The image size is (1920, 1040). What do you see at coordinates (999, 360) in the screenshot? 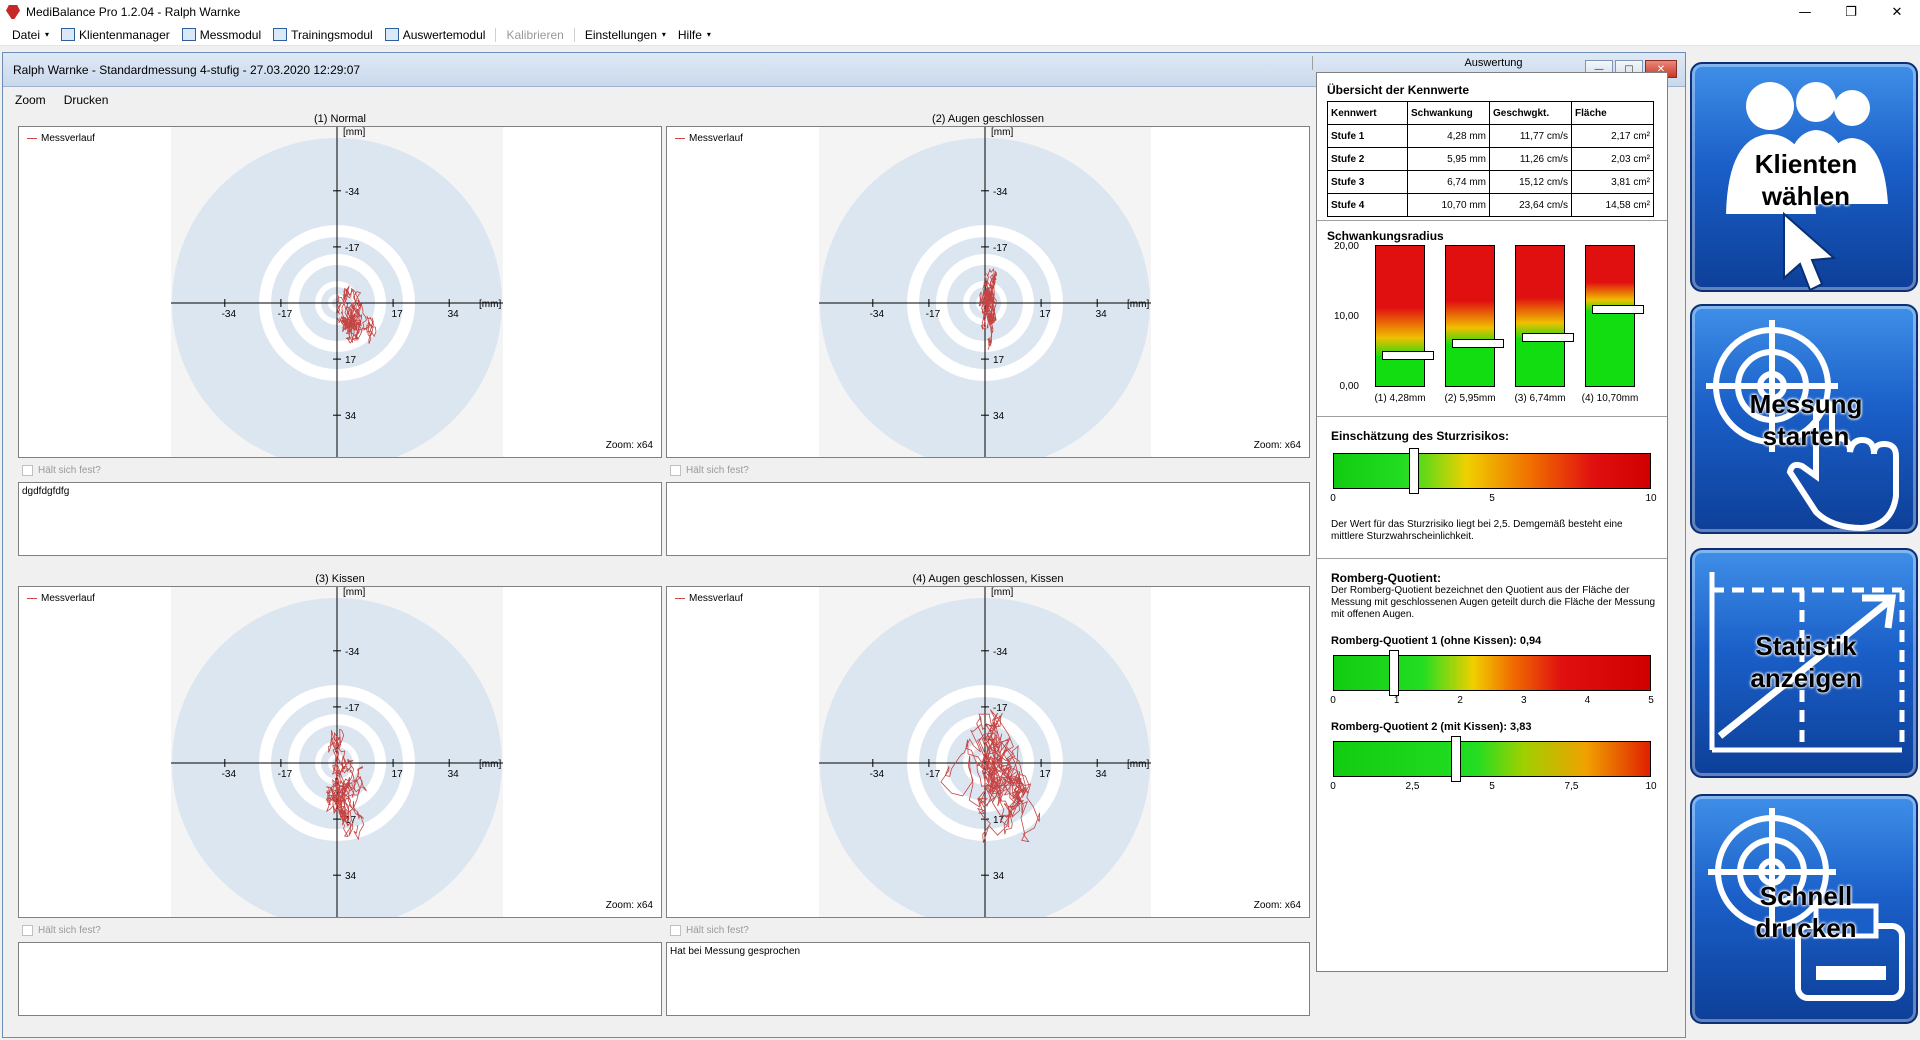
I see `y-tick-label: 17` at bounding box center [999, 360].